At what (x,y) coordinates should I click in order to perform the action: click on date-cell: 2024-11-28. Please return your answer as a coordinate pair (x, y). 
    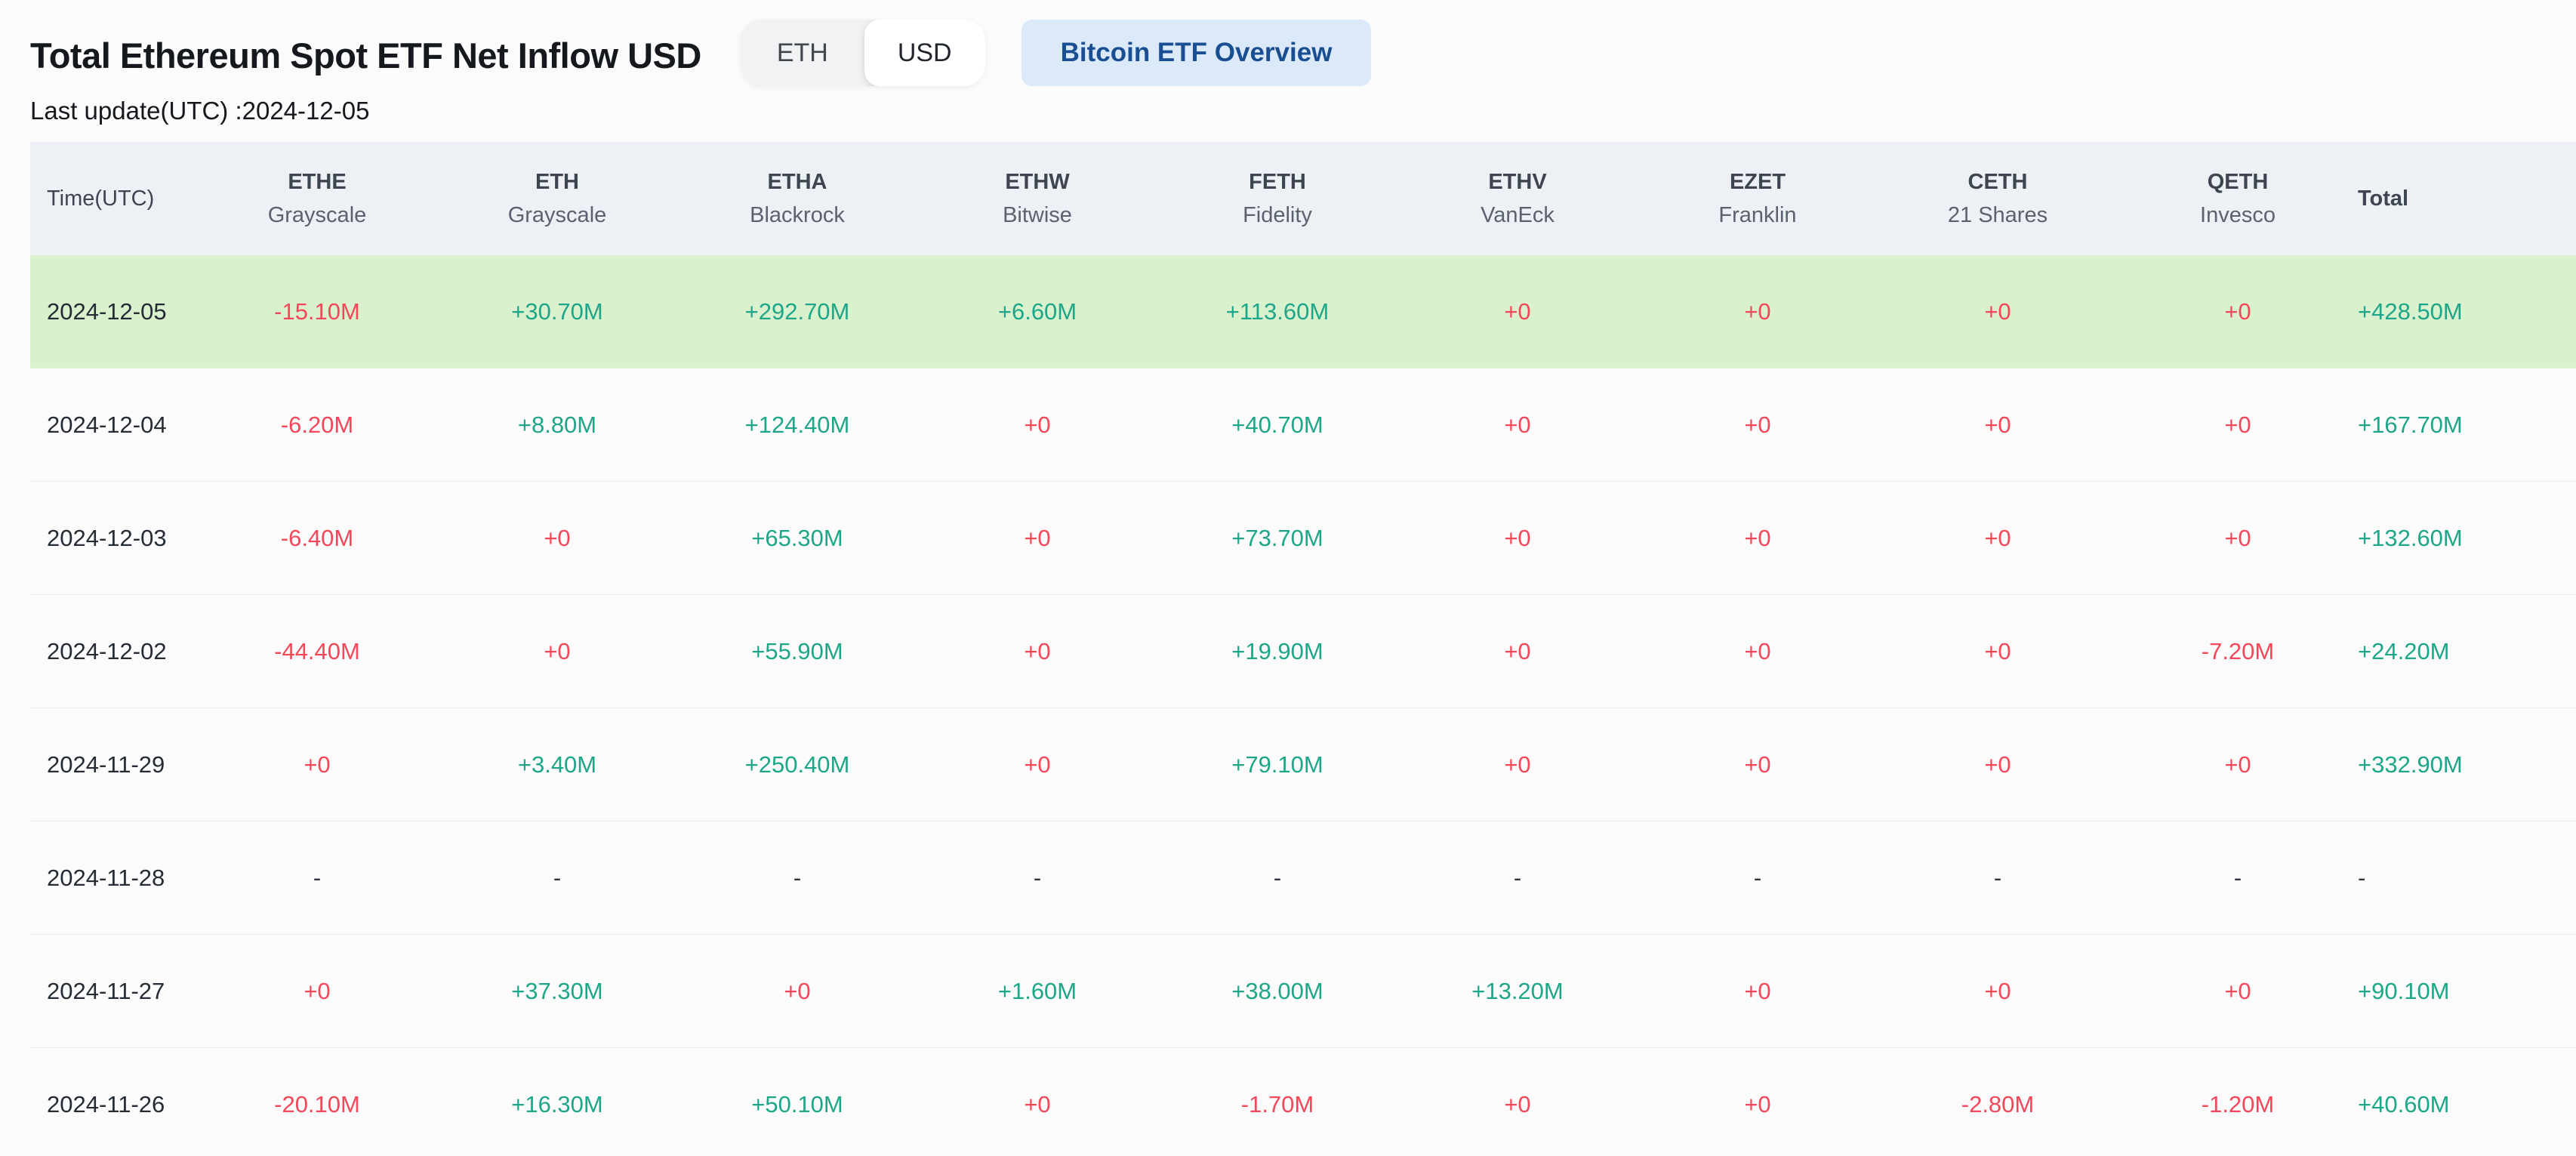
    Looking at the image, I should click on (106, 877).